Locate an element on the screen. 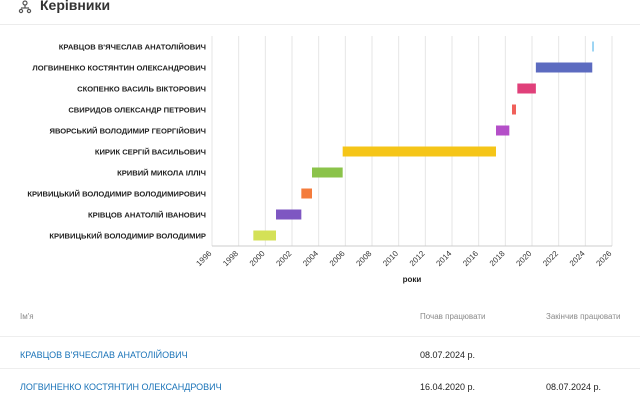  x-tick-label: 1998 is located at coordinates (230, 258).